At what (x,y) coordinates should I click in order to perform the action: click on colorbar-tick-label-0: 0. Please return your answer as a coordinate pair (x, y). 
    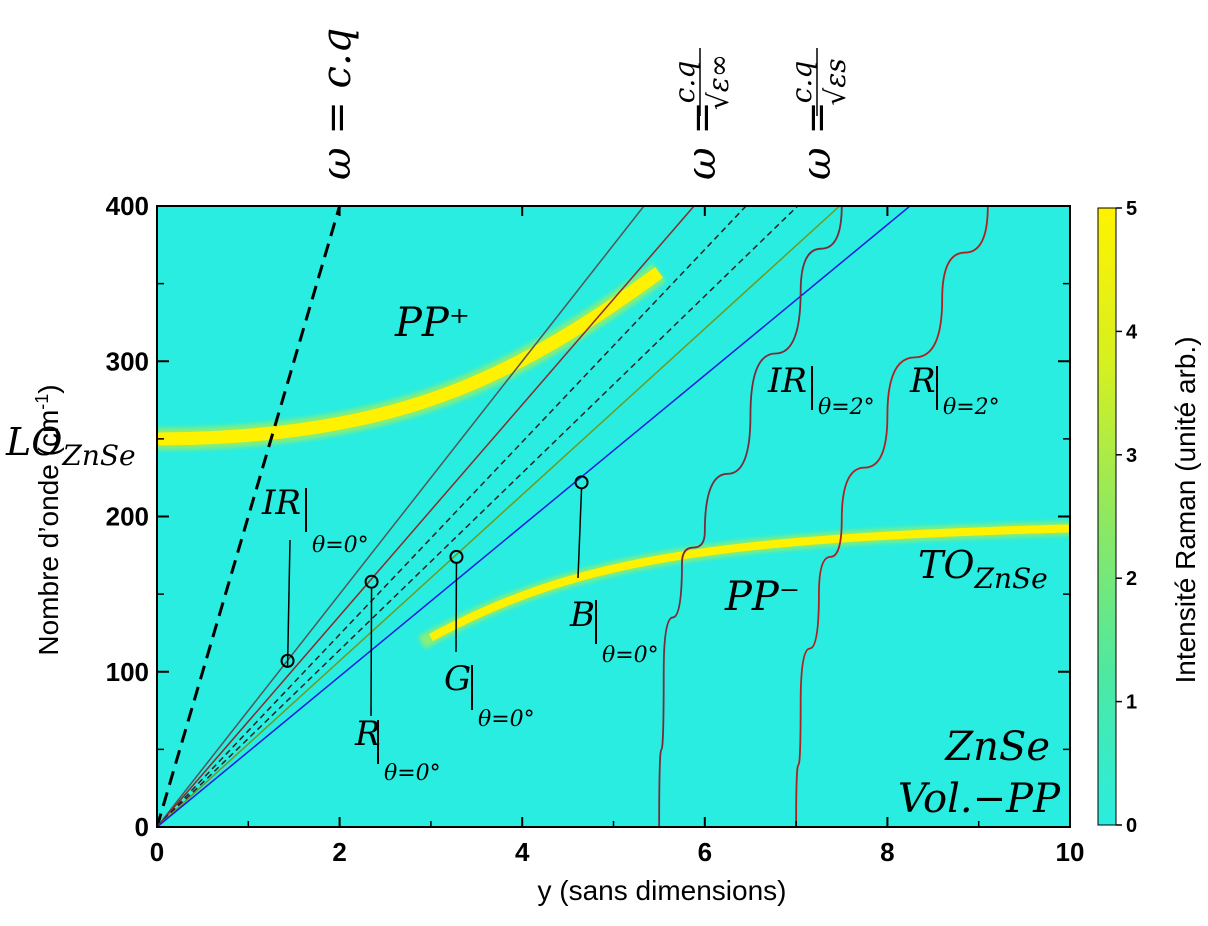
    Looking at the image, I should click on (1131, 826).